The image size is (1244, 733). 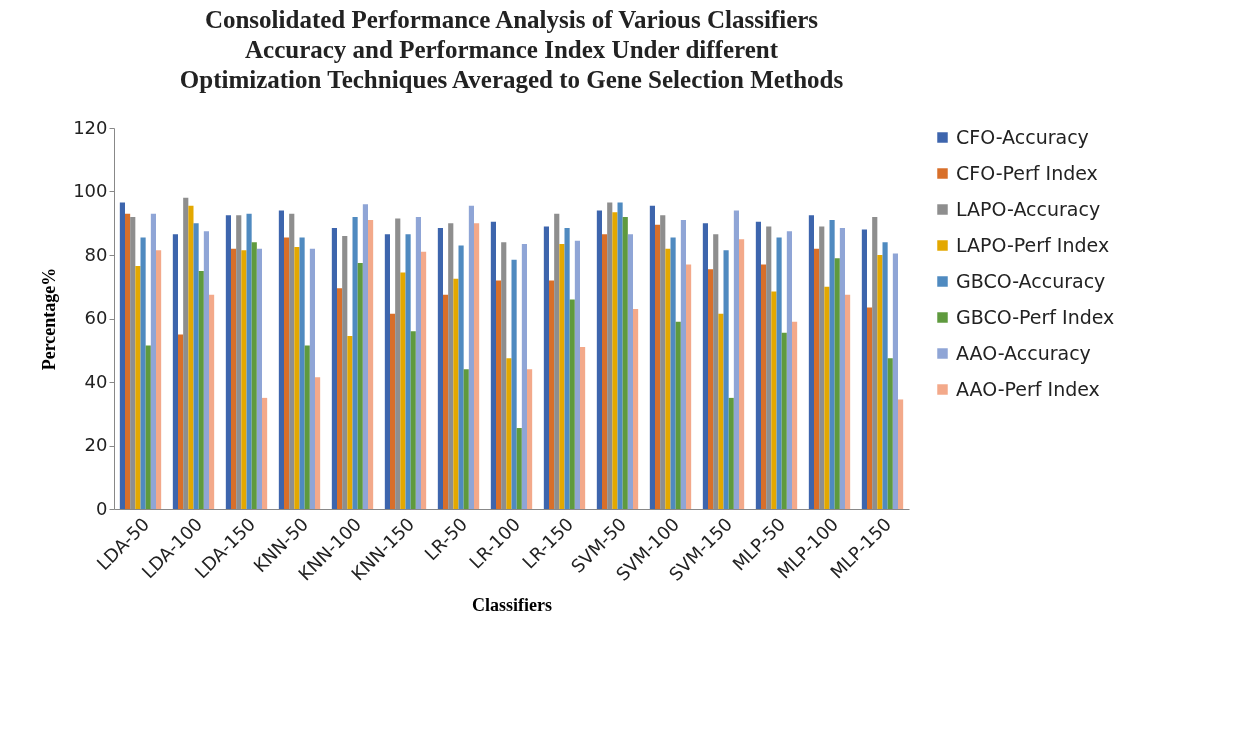 I want to click on y-tick-label: 0, so click(x=102, y=508).